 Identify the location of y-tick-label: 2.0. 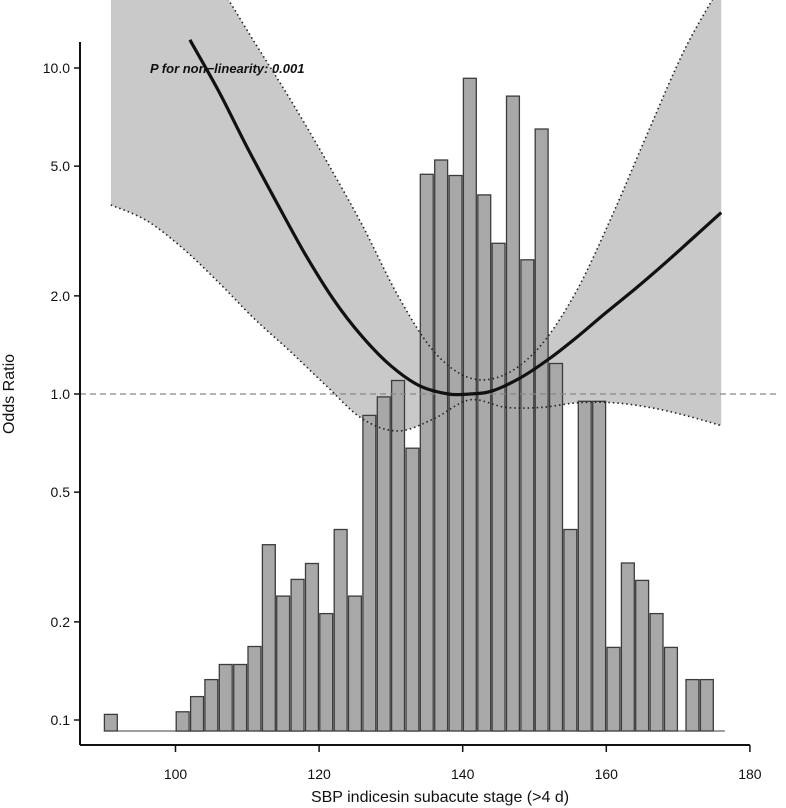
(61, 296).